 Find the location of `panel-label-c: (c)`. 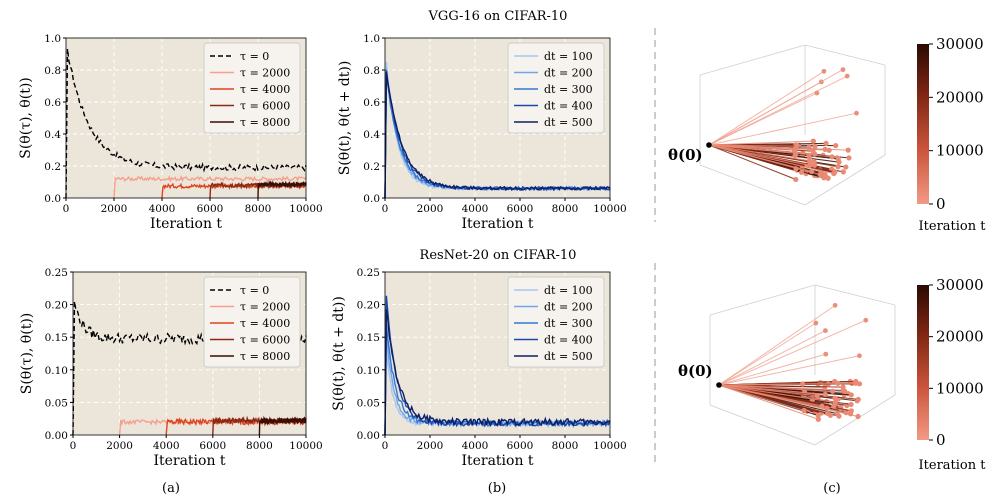

panel-label-c: (c) is located at coordinates (831, 488).